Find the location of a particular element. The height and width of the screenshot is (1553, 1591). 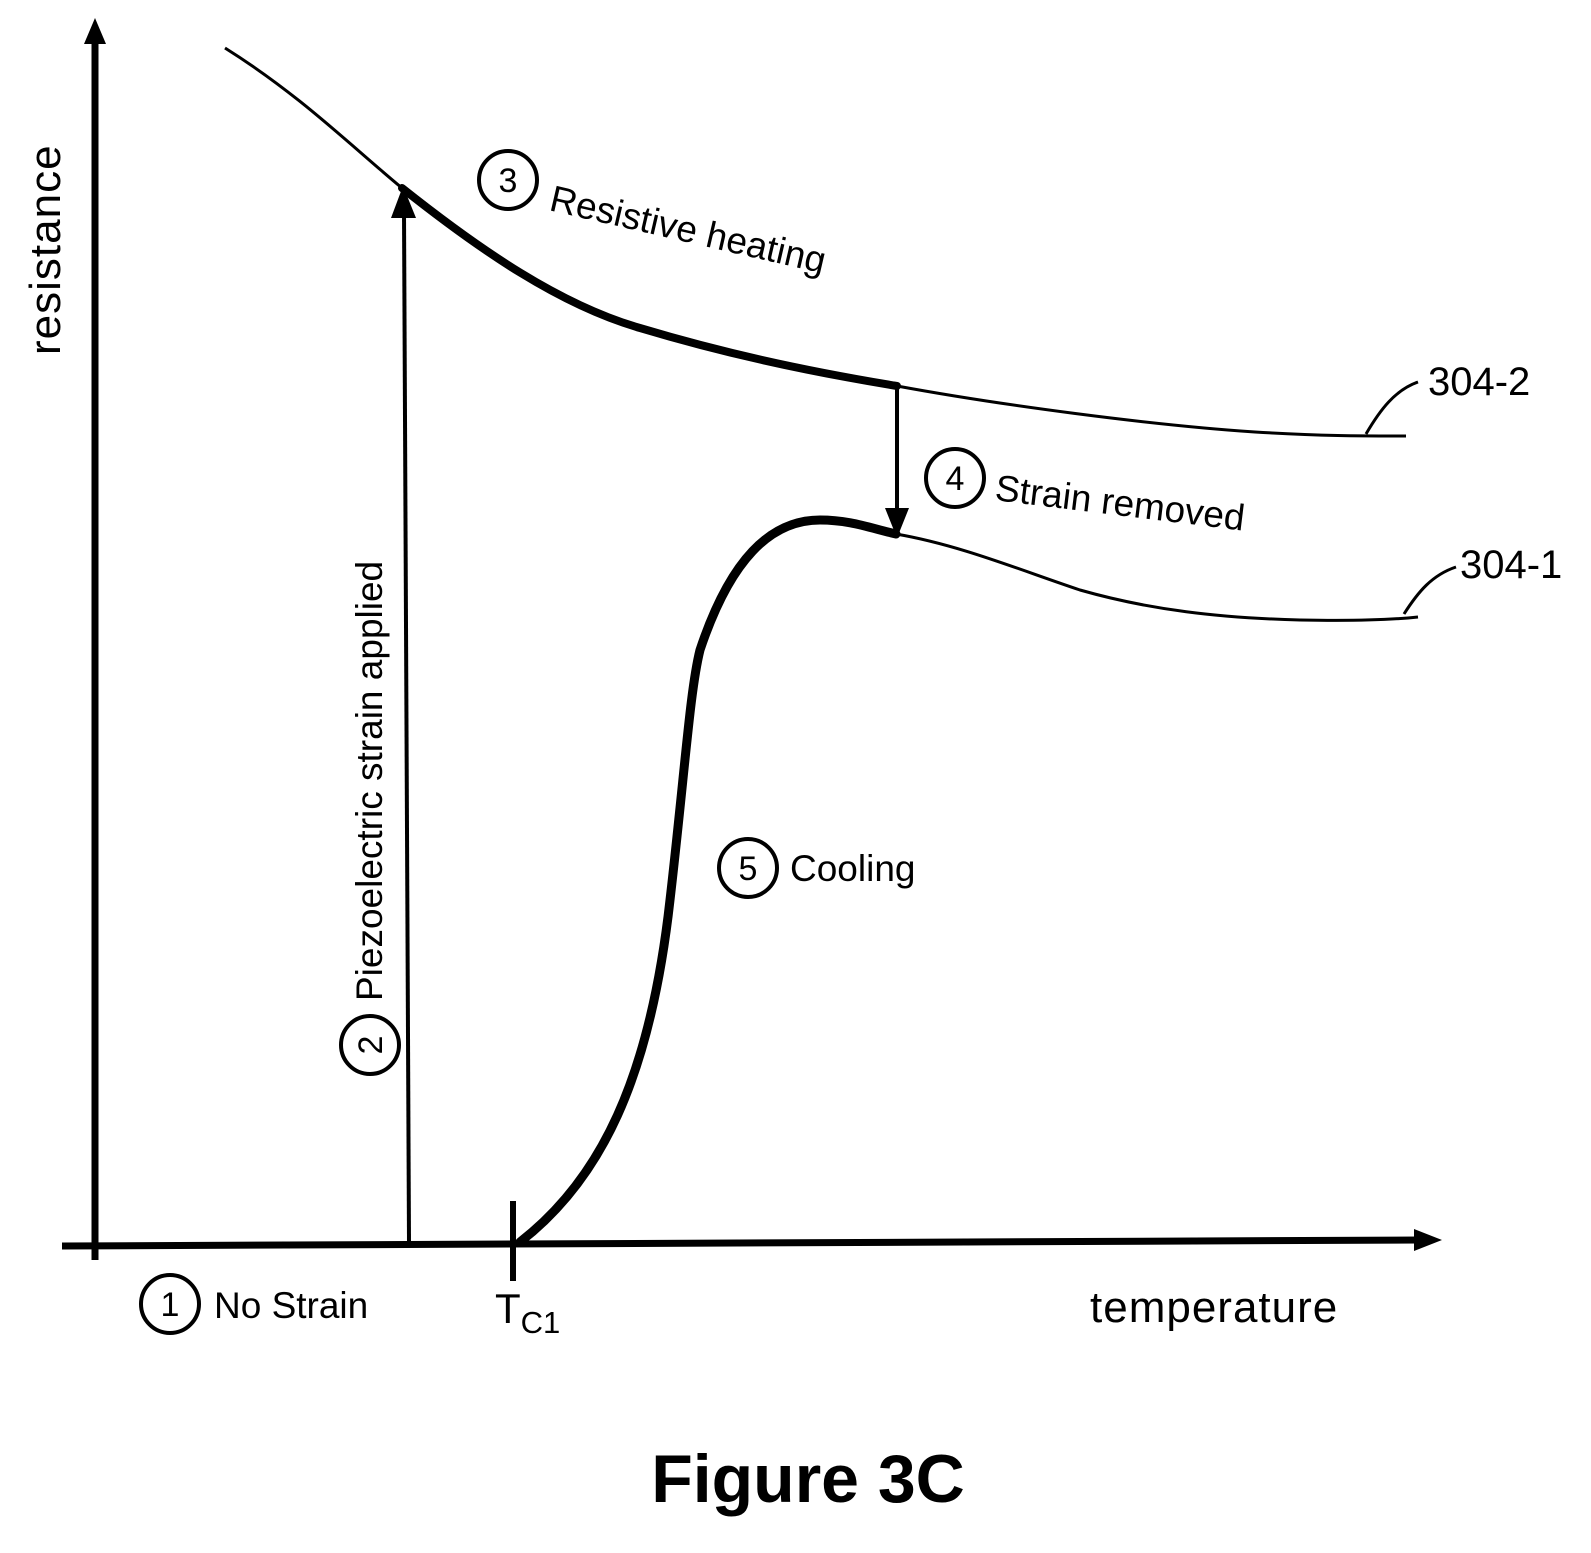

step-5-annotation: 5 Cooling is located at coordinates (816, 868).